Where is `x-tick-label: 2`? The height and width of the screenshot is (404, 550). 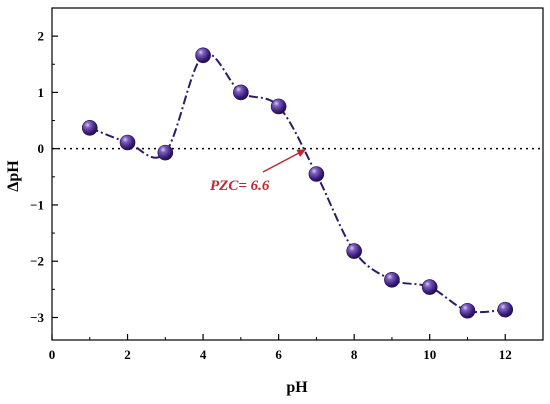 x-tick-label: 2 is located at coordinates (127, 354).